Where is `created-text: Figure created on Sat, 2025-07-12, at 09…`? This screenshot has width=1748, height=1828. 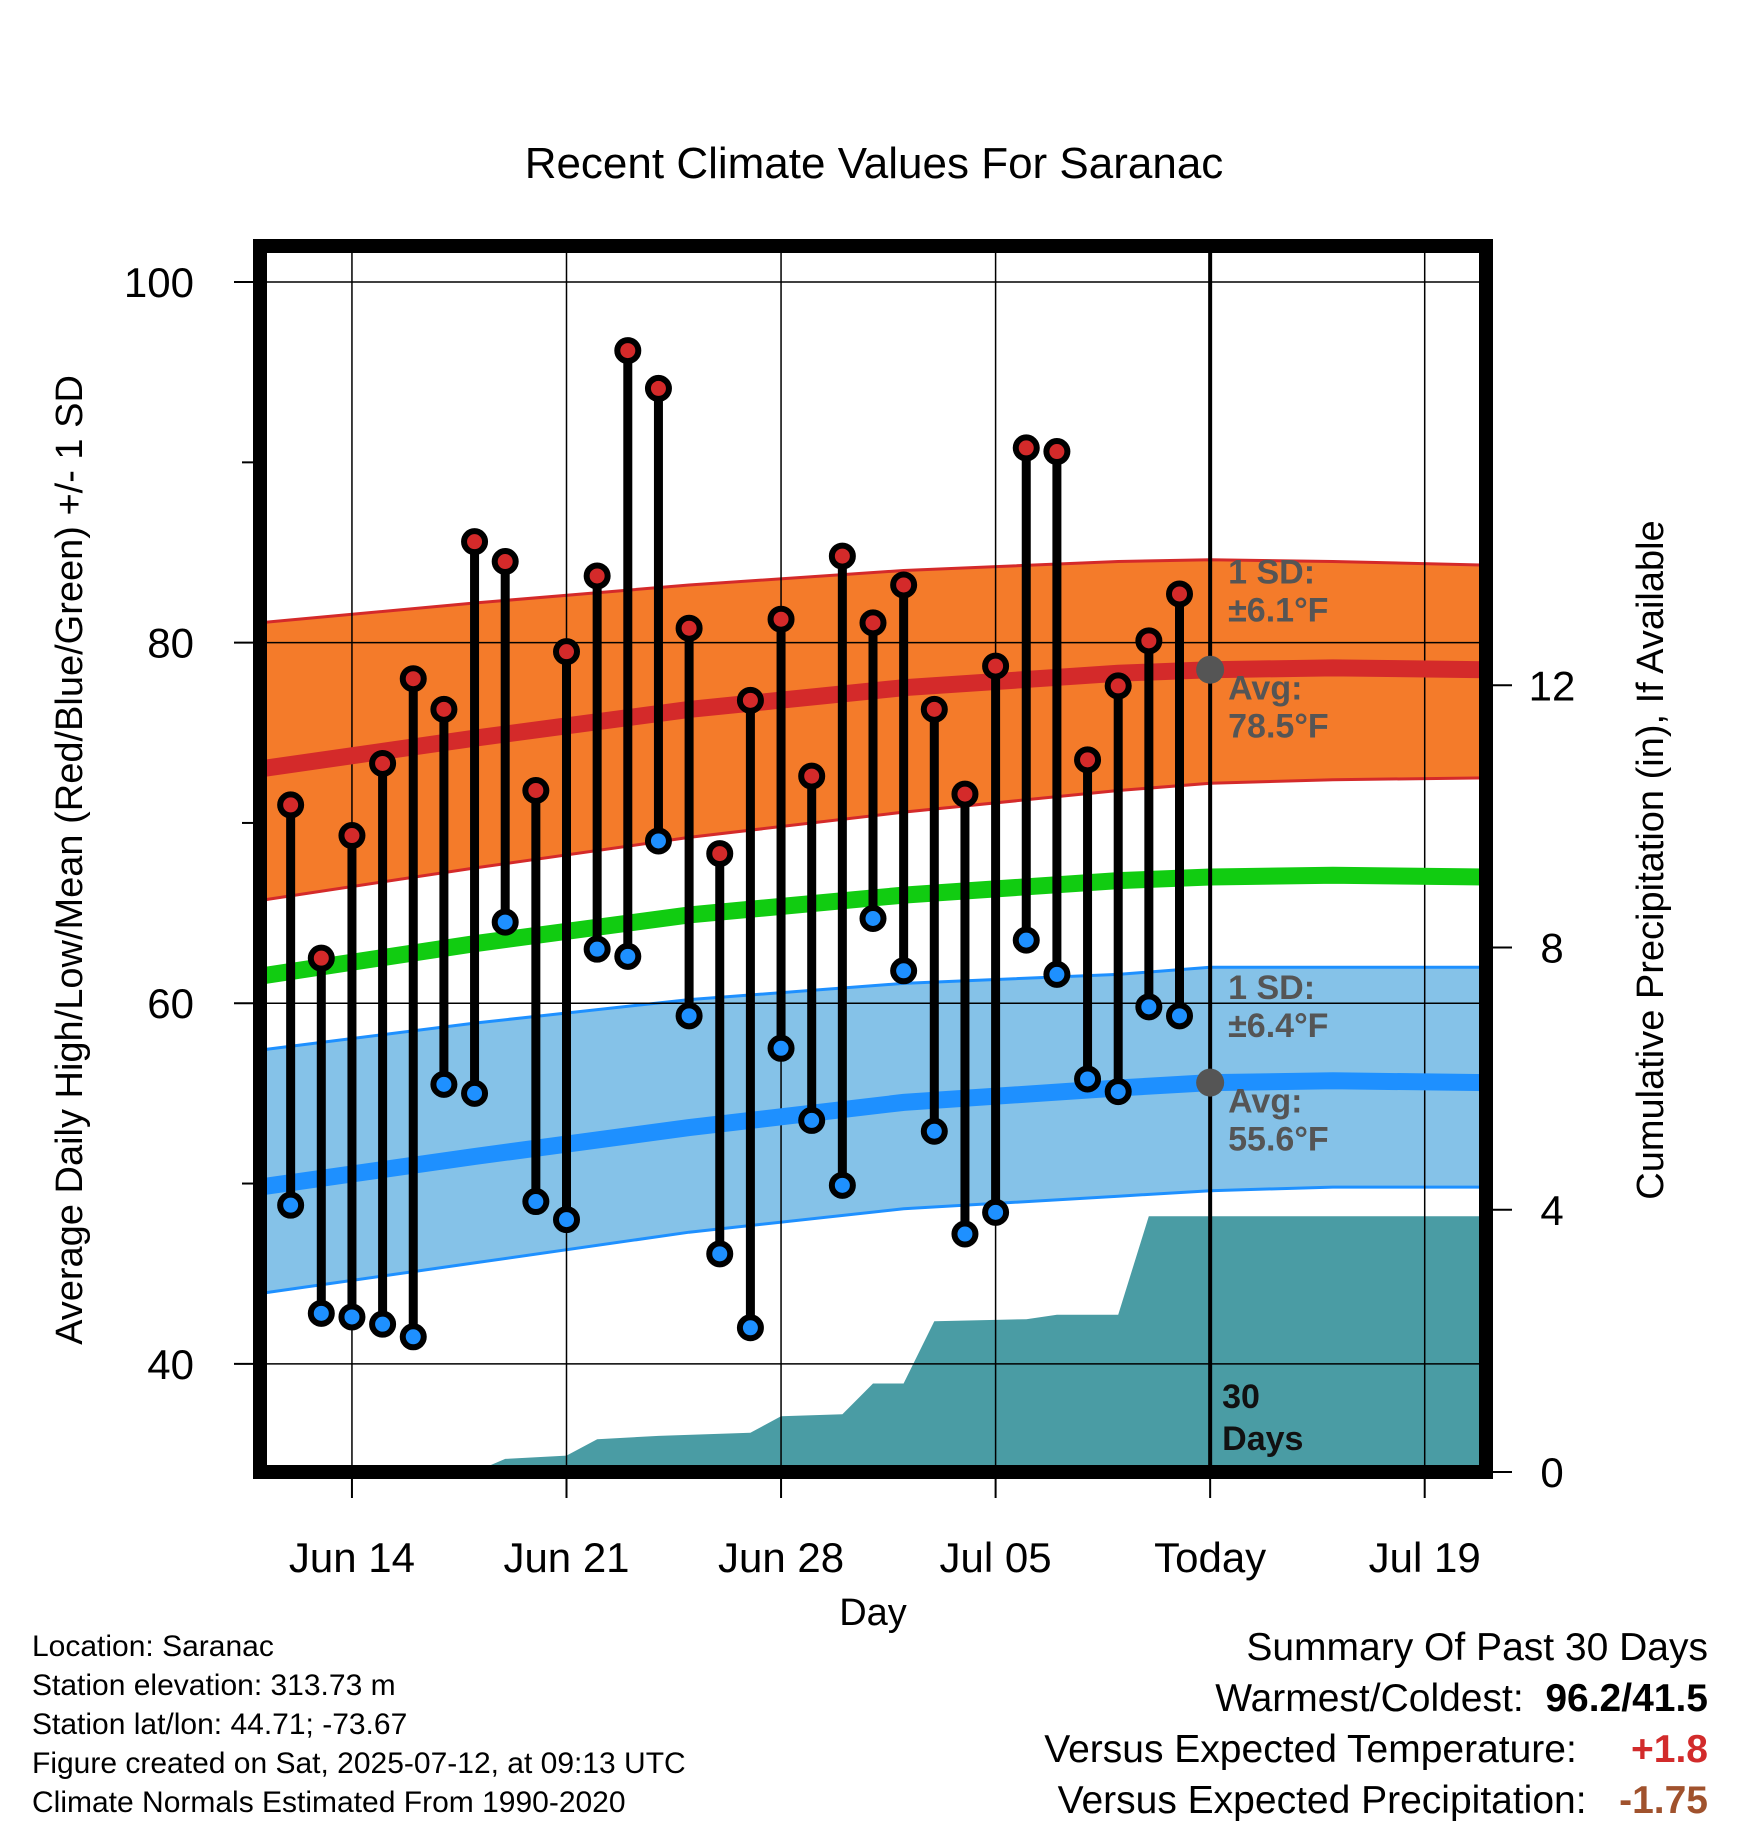
created-text: Figure created on Sat, 2025-07-12, at 09… is located at coordinates (359, 1763).